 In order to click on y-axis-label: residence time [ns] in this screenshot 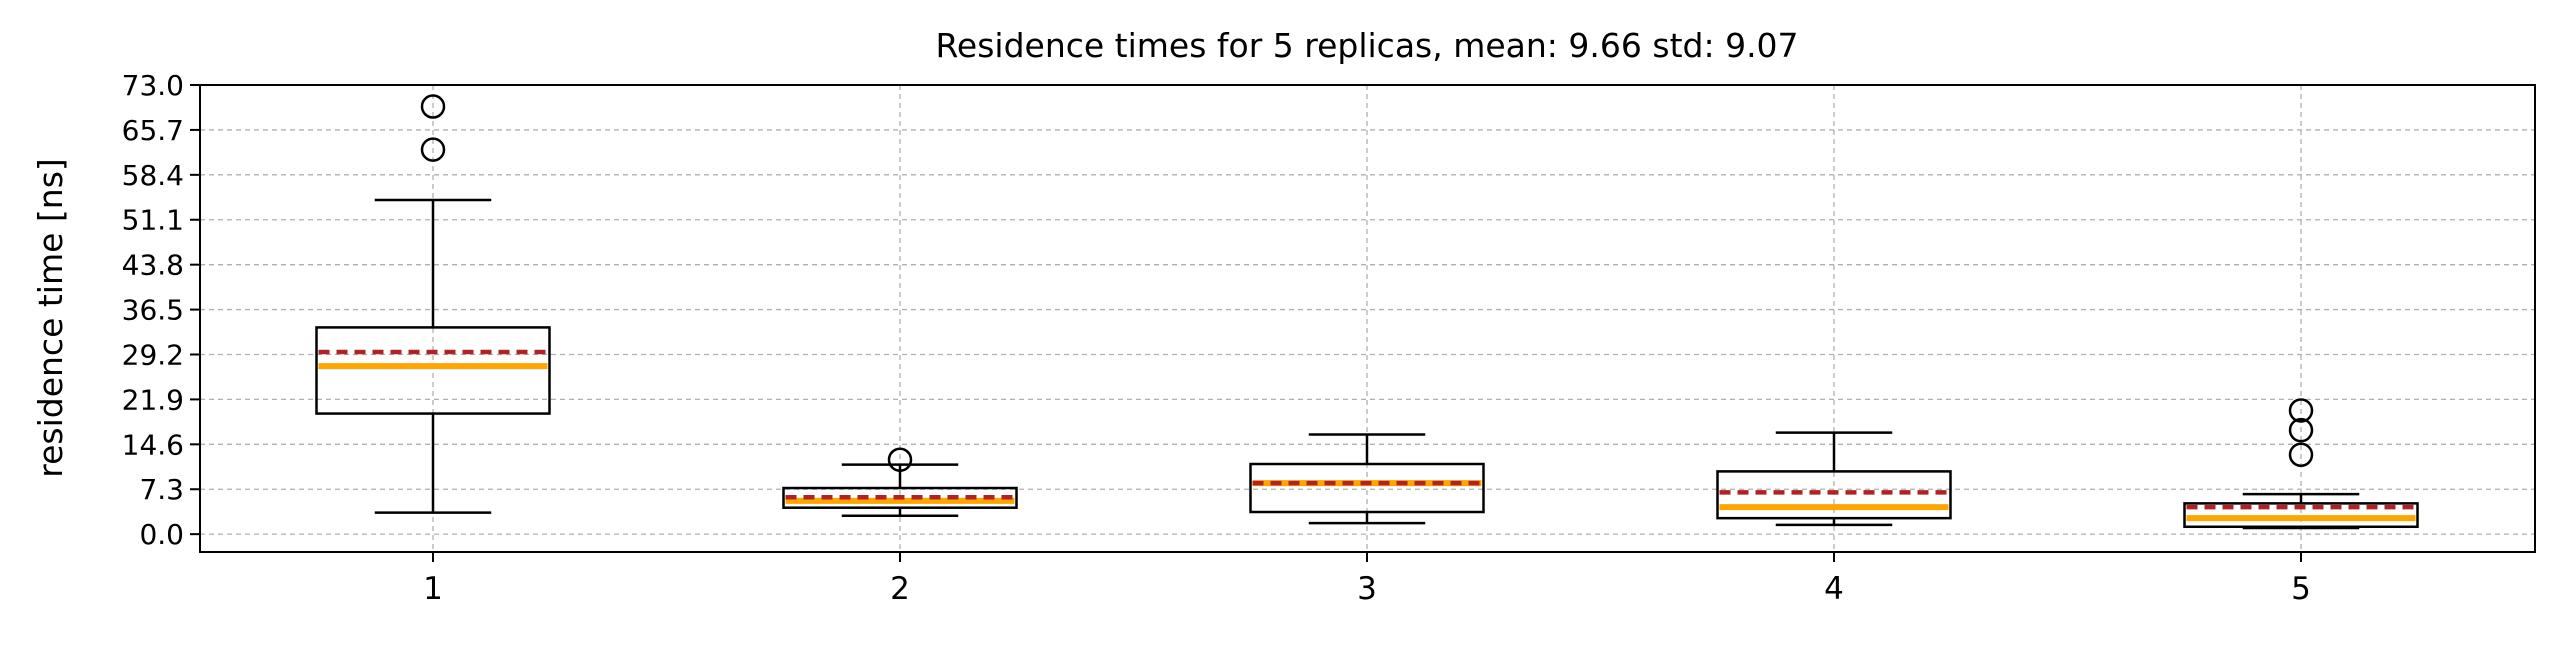, I will do `click(50, 318)`.